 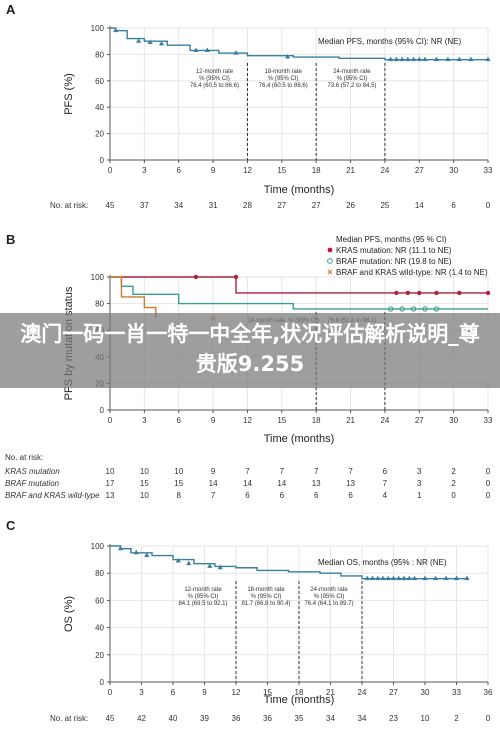 I want to click on risk-value: 42, so click(x=141, y=718).